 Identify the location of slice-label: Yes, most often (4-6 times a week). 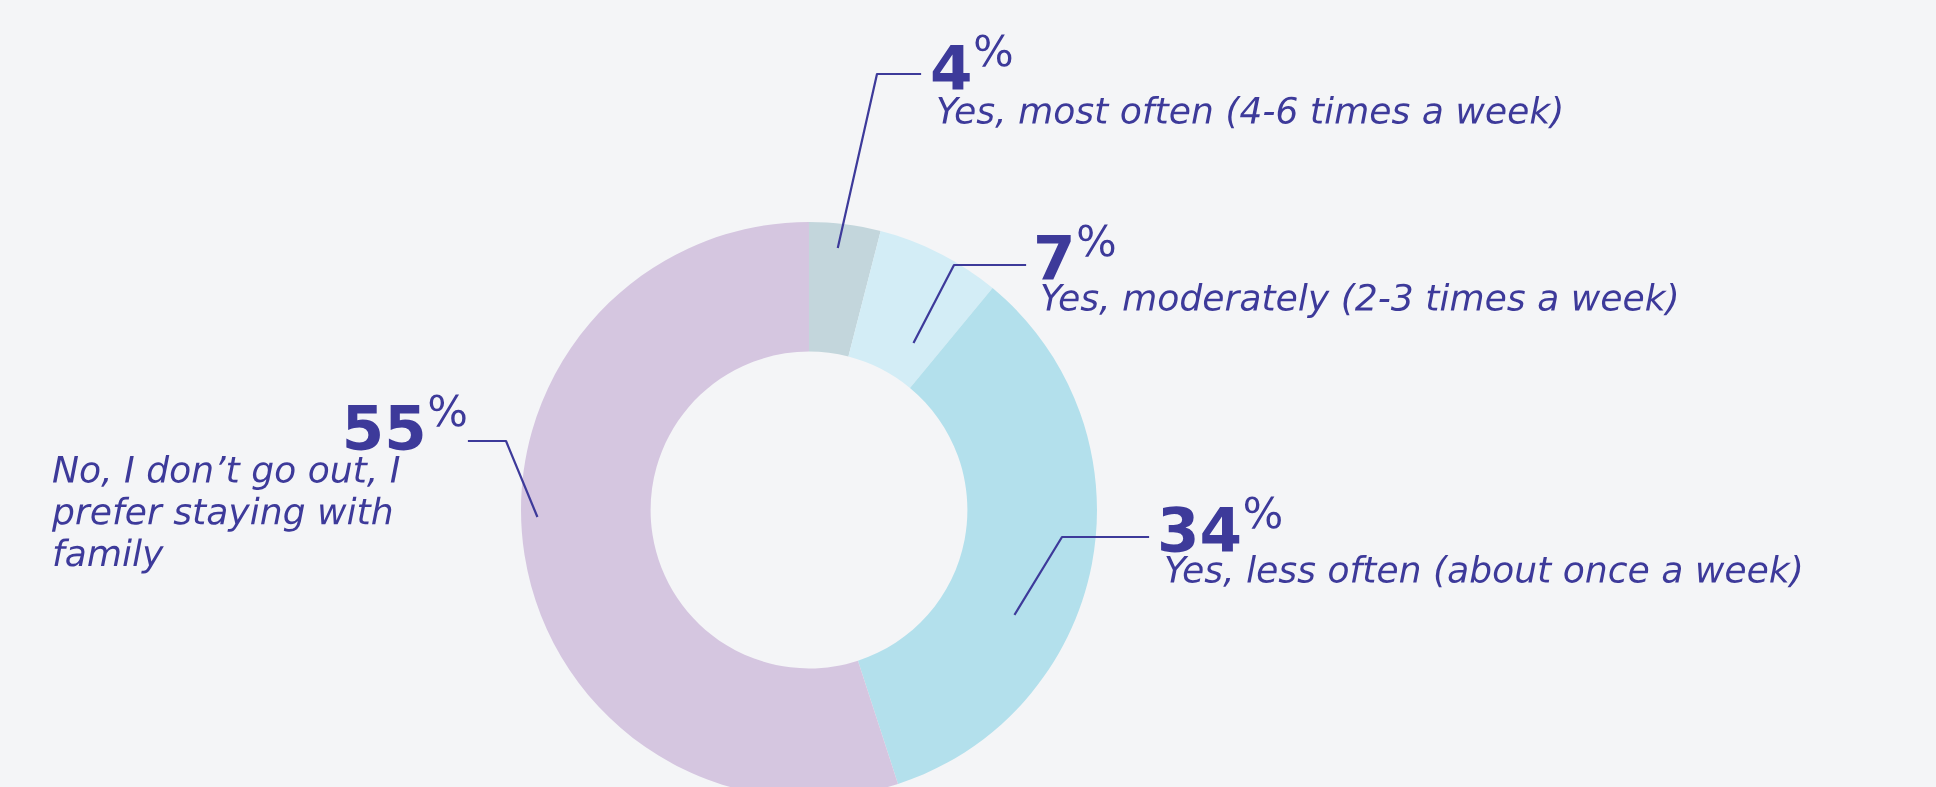
(1249, 112).